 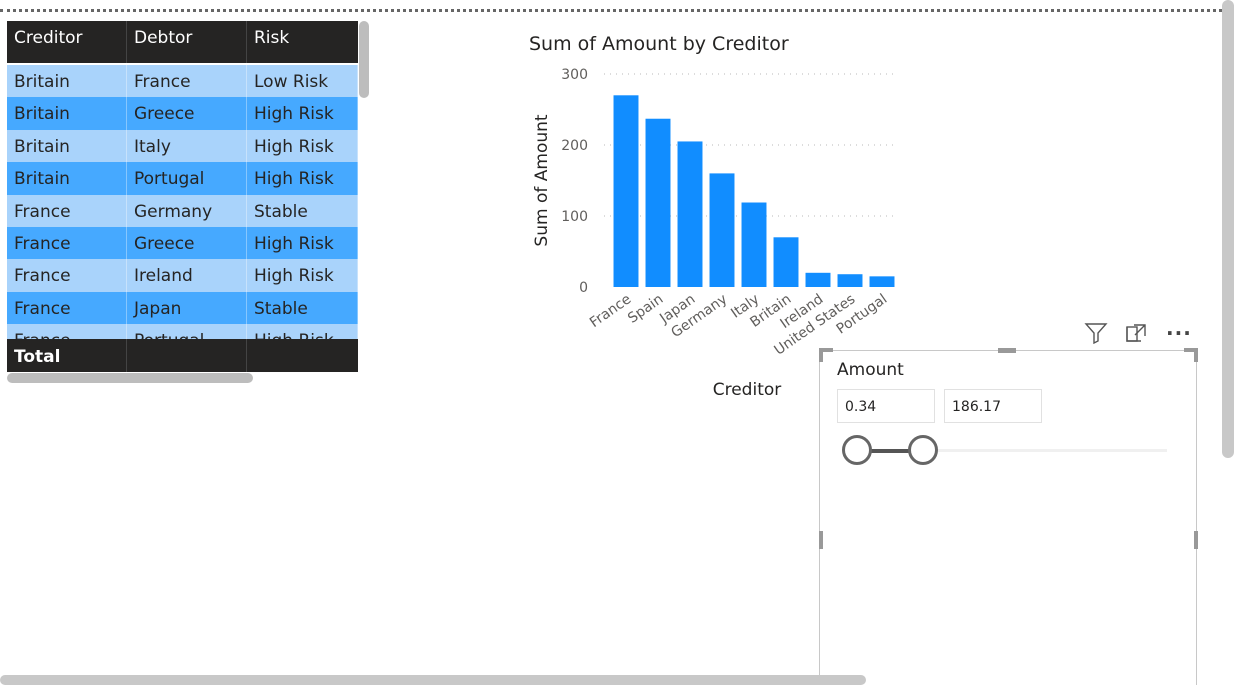 I want to click on cell-debtor: Japan, so click(x=187, y=308).